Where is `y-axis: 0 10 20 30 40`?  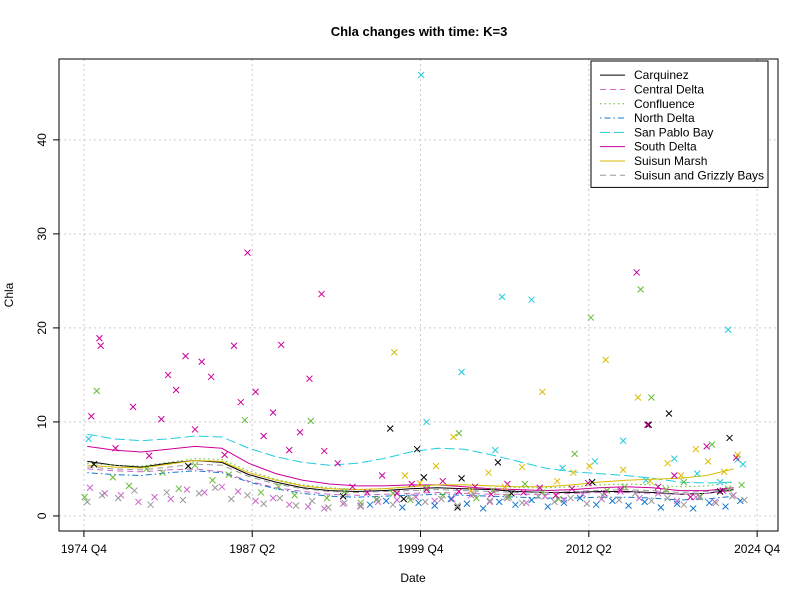
y-axis: 0 10 20 30 40 is located at coordinates (47, 326).